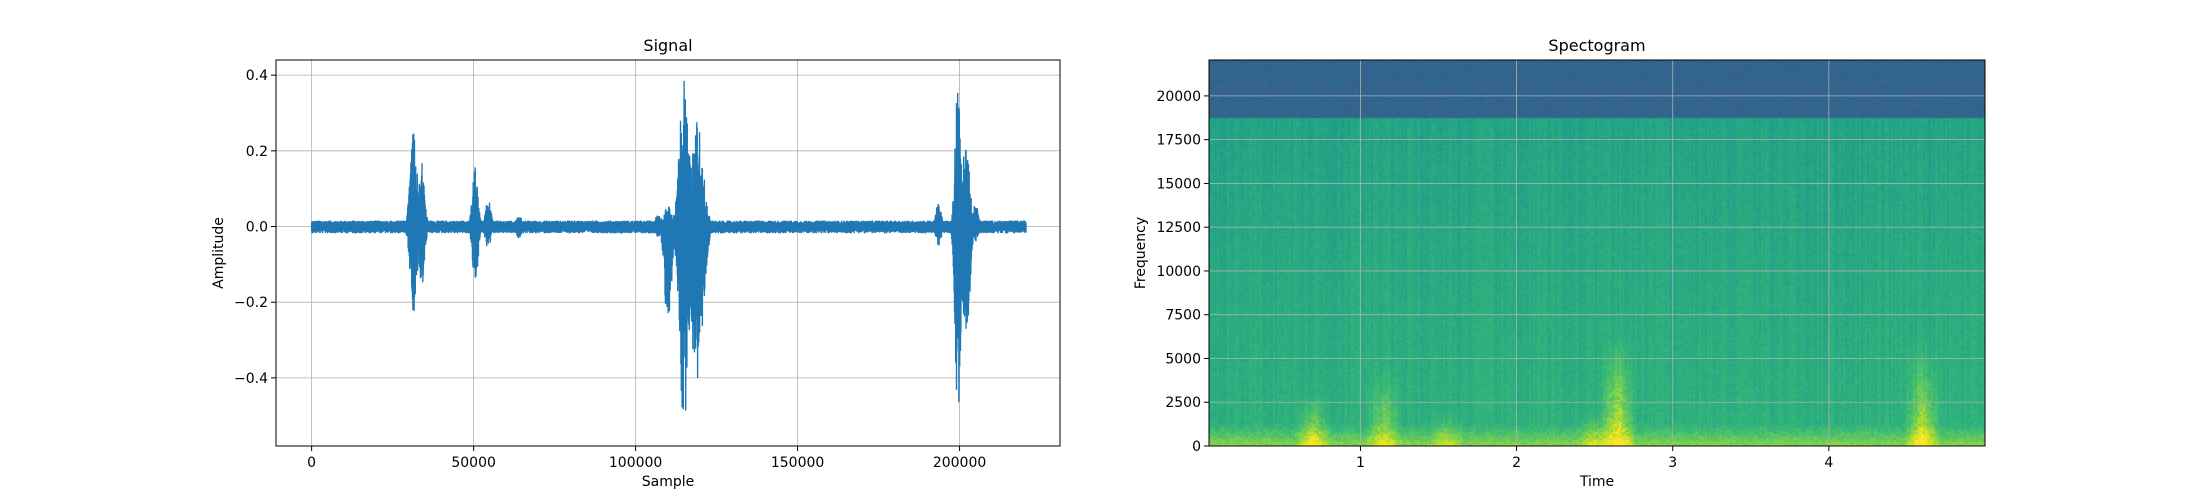 The height and width of the screenshot is (500, 2200). Describe the element at coordinates (257, 76) in the screenshot. I see `signal-y-tick-label: 0.4` at that location.